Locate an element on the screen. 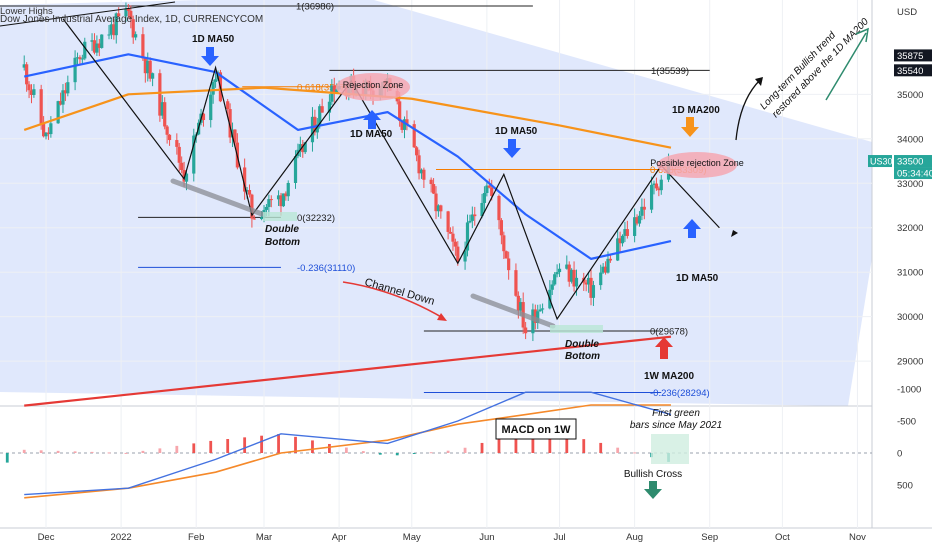 The image size is (932, 555). pattern-arrowhead is located at coordinates (734, 233).